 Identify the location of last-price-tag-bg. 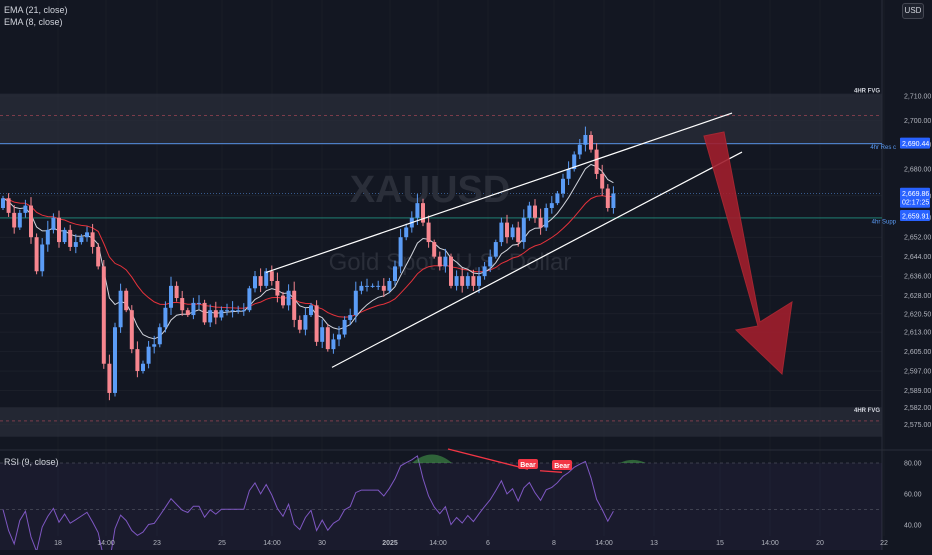
(915, 197).